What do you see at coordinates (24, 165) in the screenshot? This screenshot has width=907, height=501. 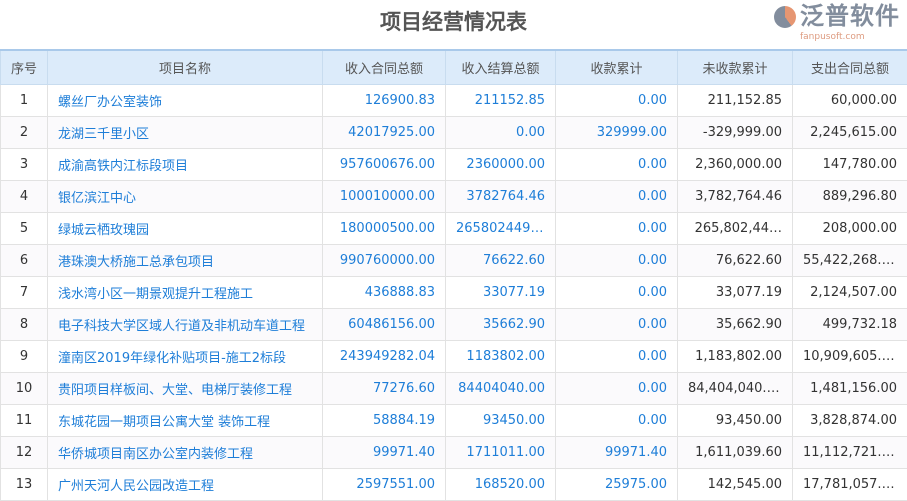 I see `row-index: 3` at bounding box center [24, 165].